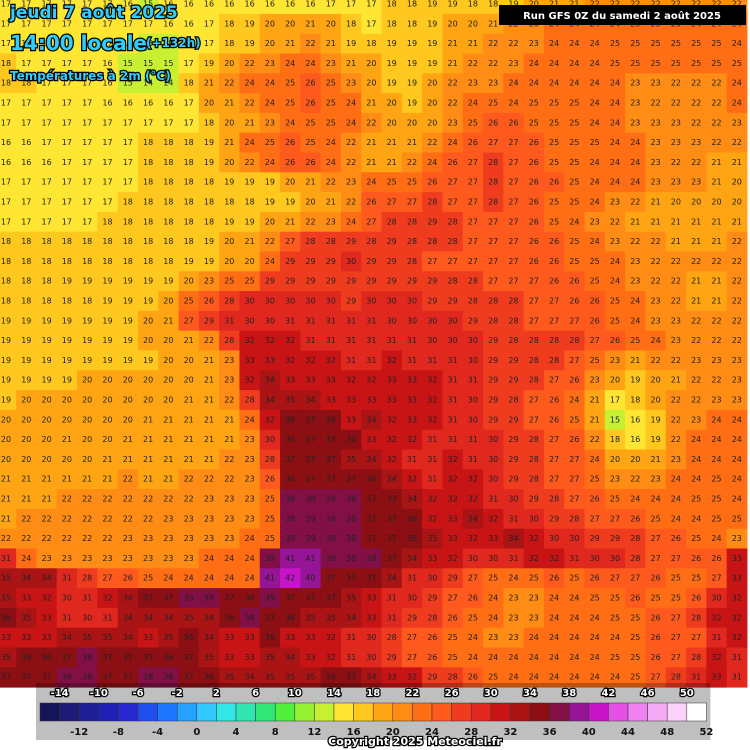  I want to click on temperature-value: 18, so click(473, 4).